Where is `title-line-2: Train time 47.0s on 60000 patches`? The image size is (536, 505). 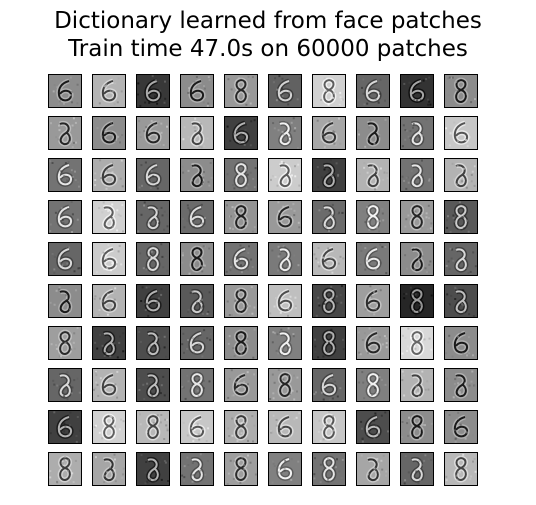 title-line-2: Train time 47.0s on 60000 patches is located at coordinates (268, 49).